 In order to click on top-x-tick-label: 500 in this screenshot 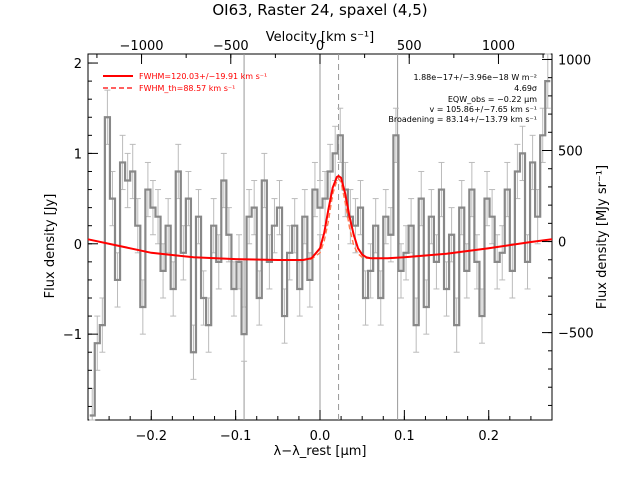, I will do `click(409, 46)`.